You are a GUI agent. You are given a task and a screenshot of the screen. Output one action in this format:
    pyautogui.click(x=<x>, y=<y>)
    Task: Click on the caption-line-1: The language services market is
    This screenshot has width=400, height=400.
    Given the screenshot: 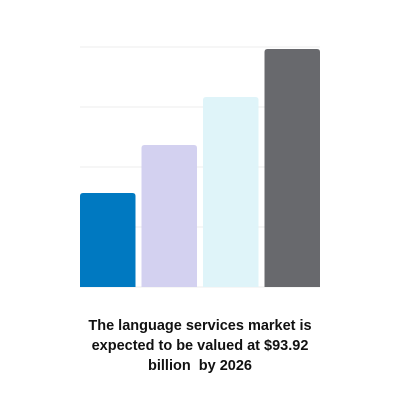 What is the action you would take?
    pyautogui.click(x=200, y=326)
    